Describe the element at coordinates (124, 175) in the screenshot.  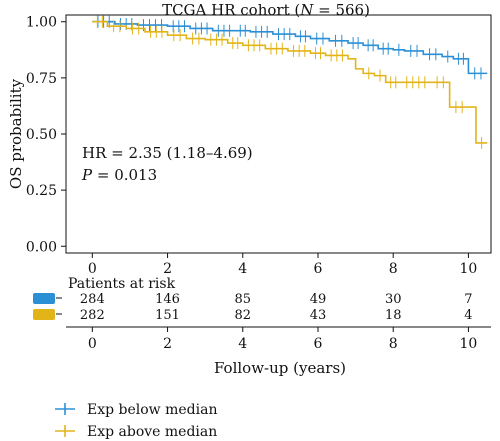
I see `p-value: = 0.013` at that location.